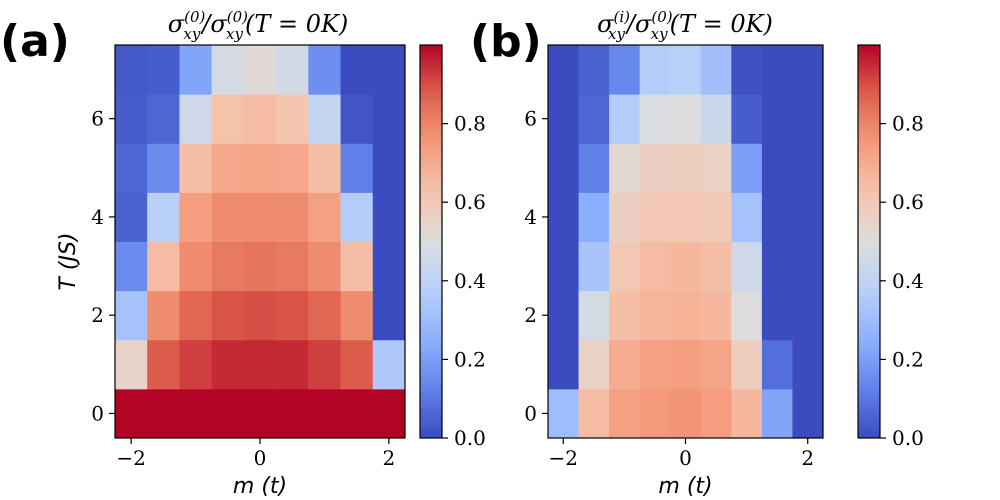 This screenshot has height=500, width=1000. What do you see at coordinates (35, 41) in the screenshot?
I see `panel-label: (a)` at bounding box center [35, 41].